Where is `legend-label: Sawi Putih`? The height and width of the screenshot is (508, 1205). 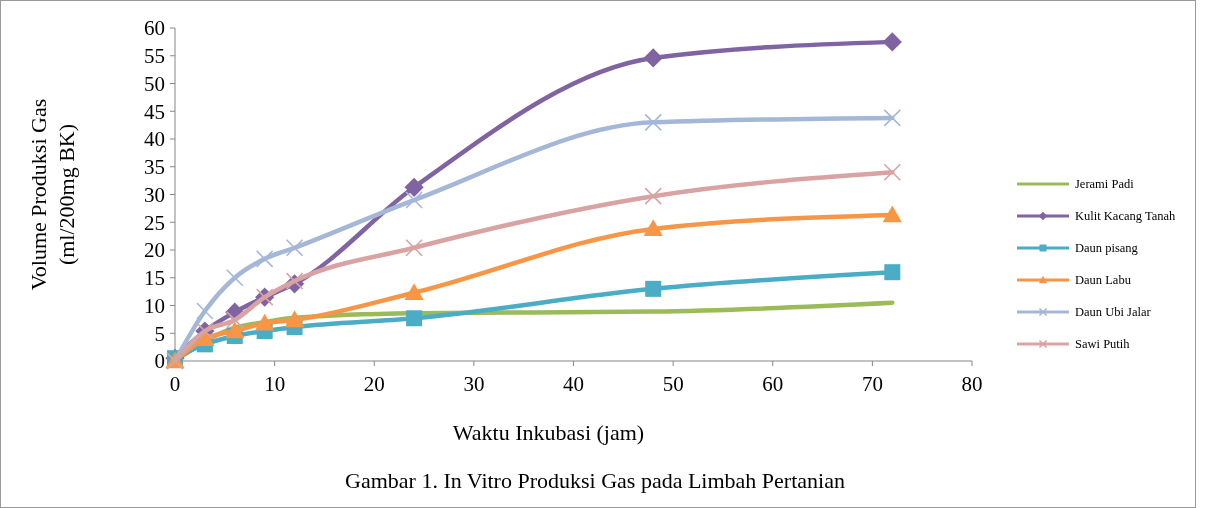
legend-label: Sawi Putih is located at coordinates (1103, 344).